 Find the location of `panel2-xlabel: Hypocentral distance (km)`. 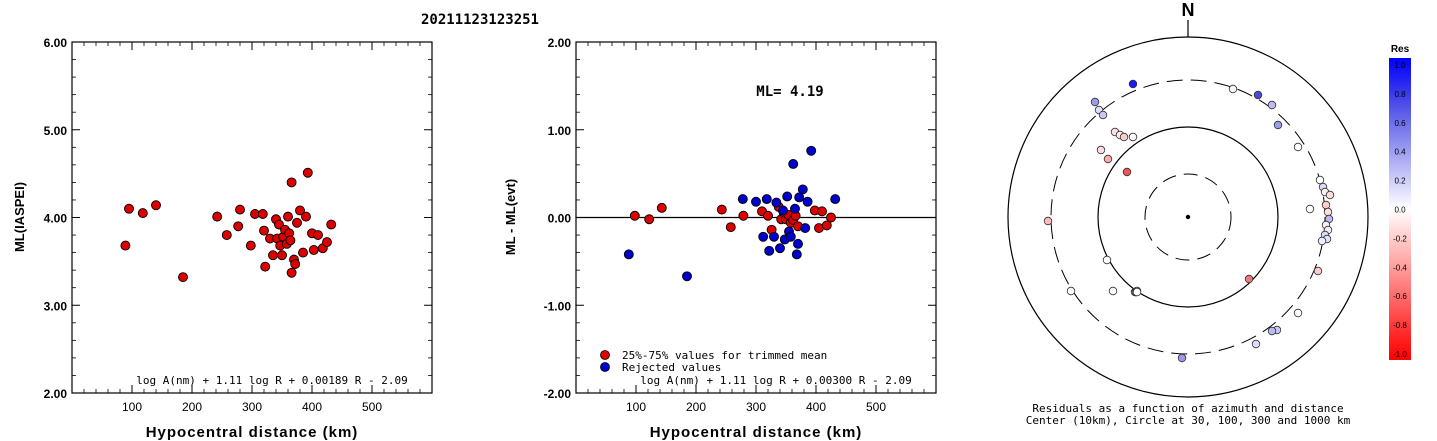

panel2-xlabel: Hypocentral distance (km) is located at coordinates (756, 432).